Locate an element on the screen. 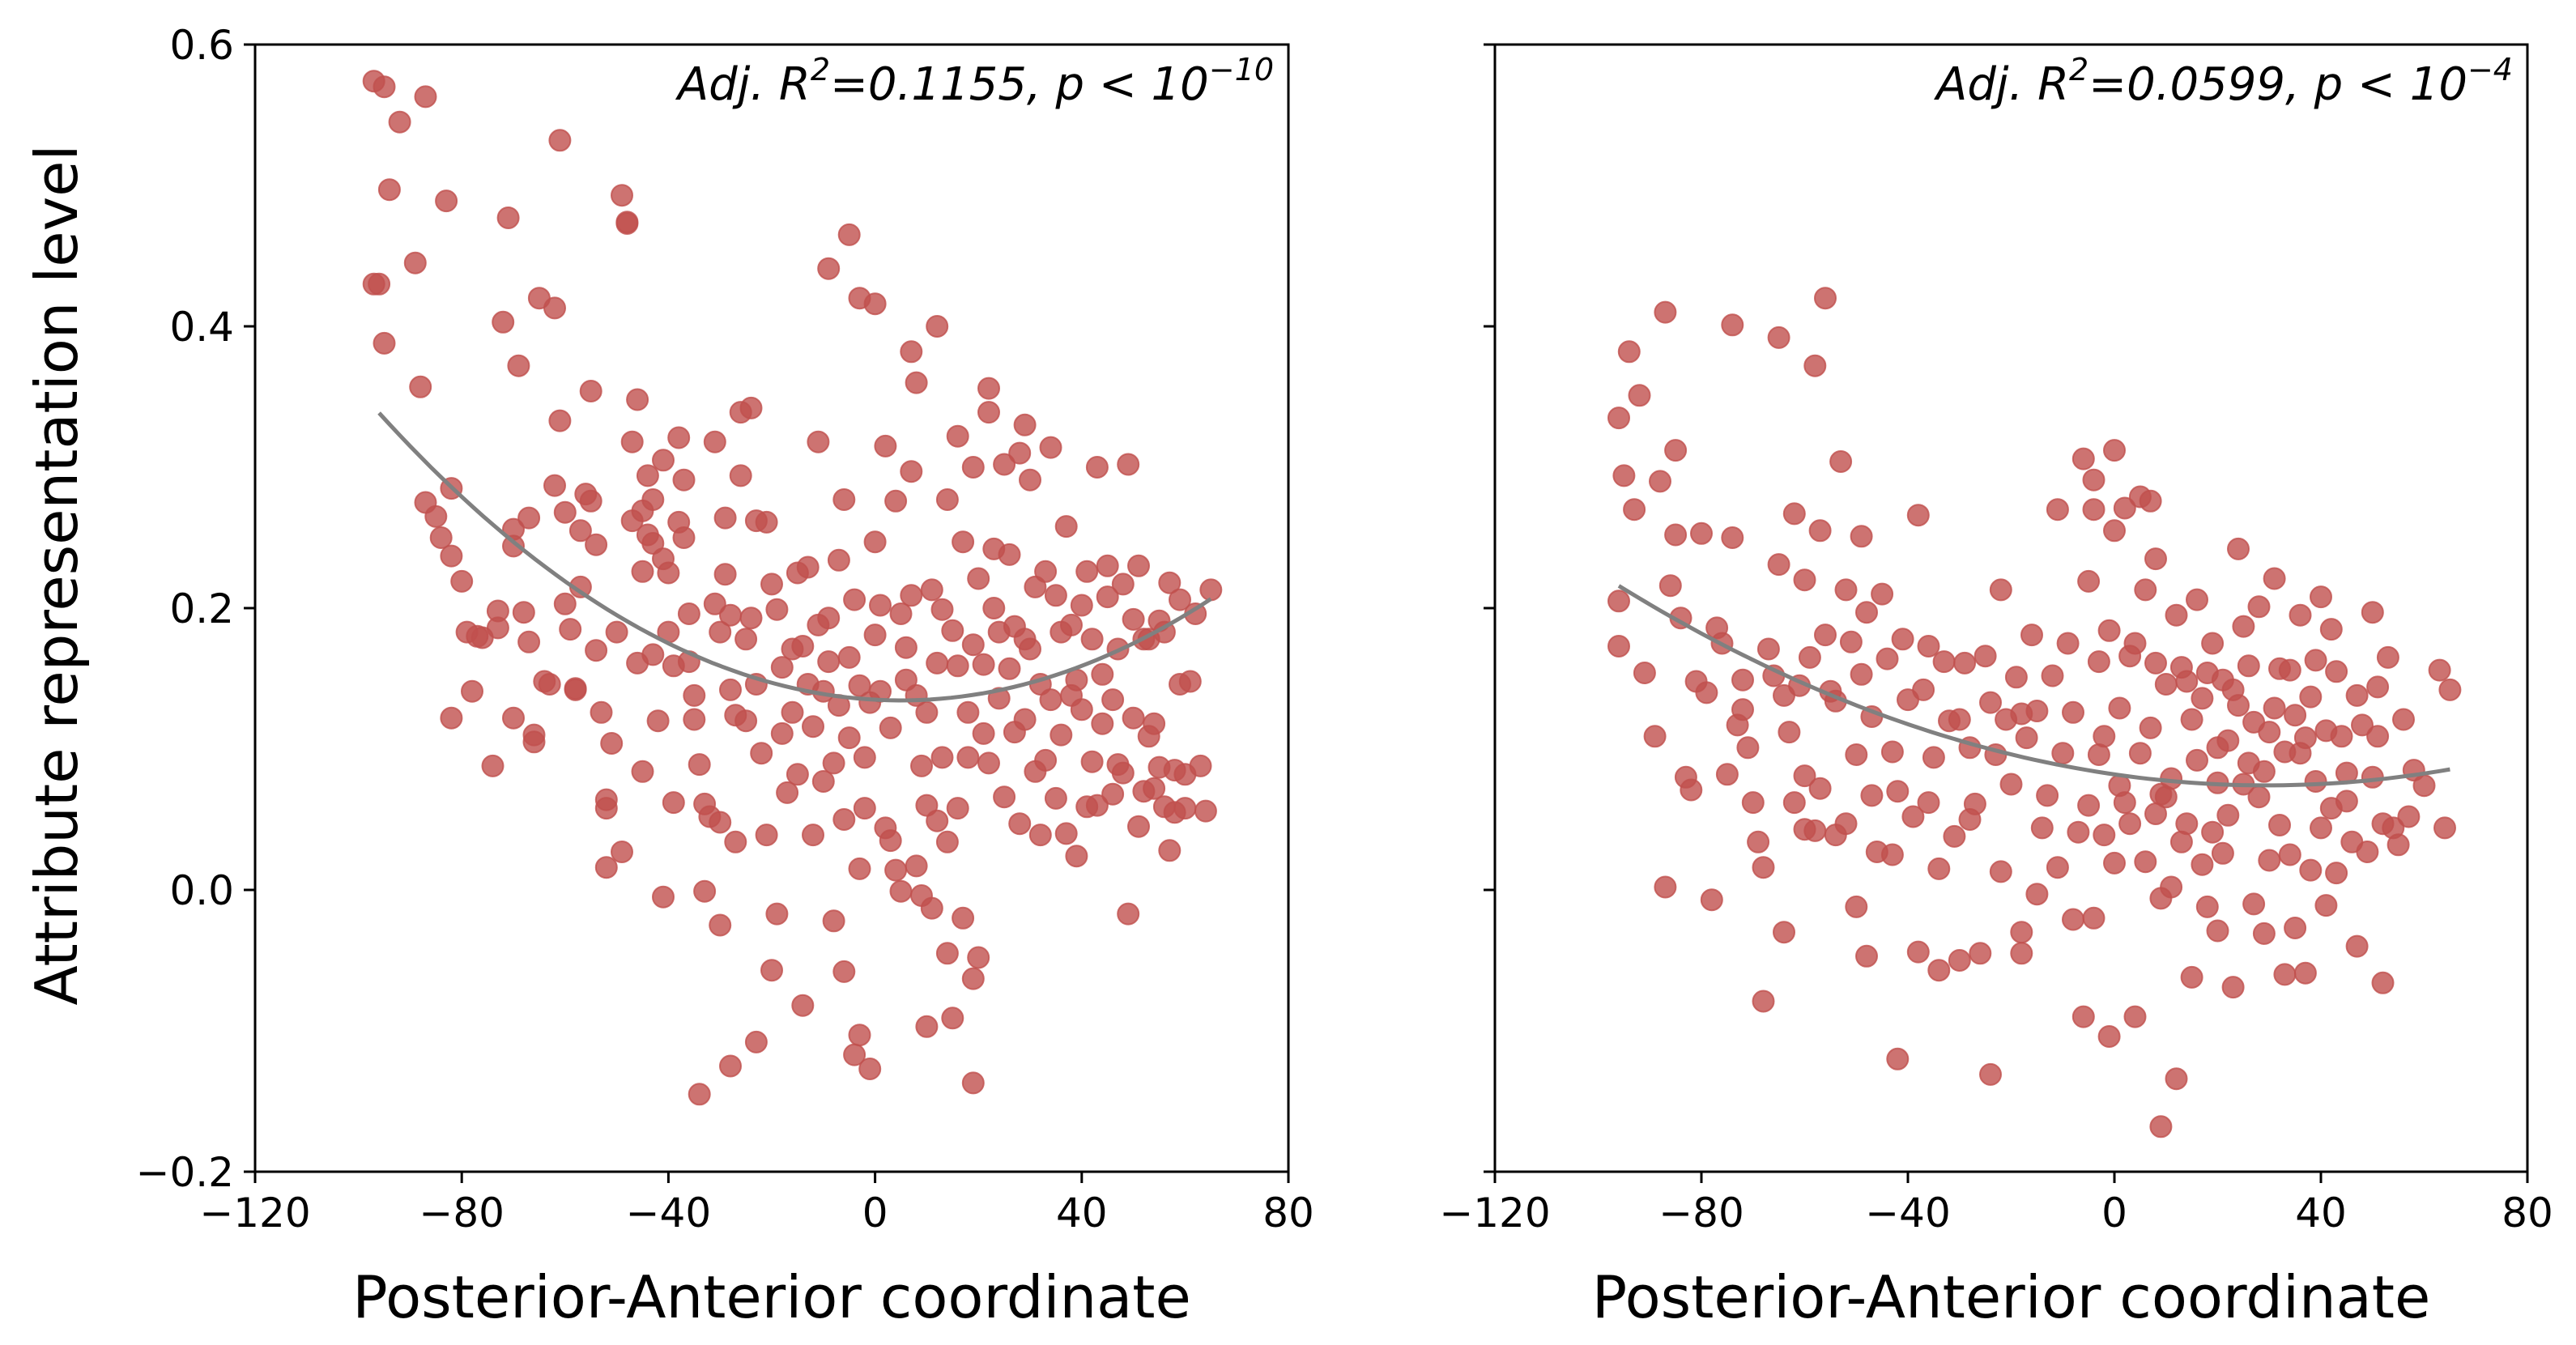 Image resolution: width=2576 pixels, height=1345 pixels. x-tick-label: −120 is located at coordinates (1494, 1213).